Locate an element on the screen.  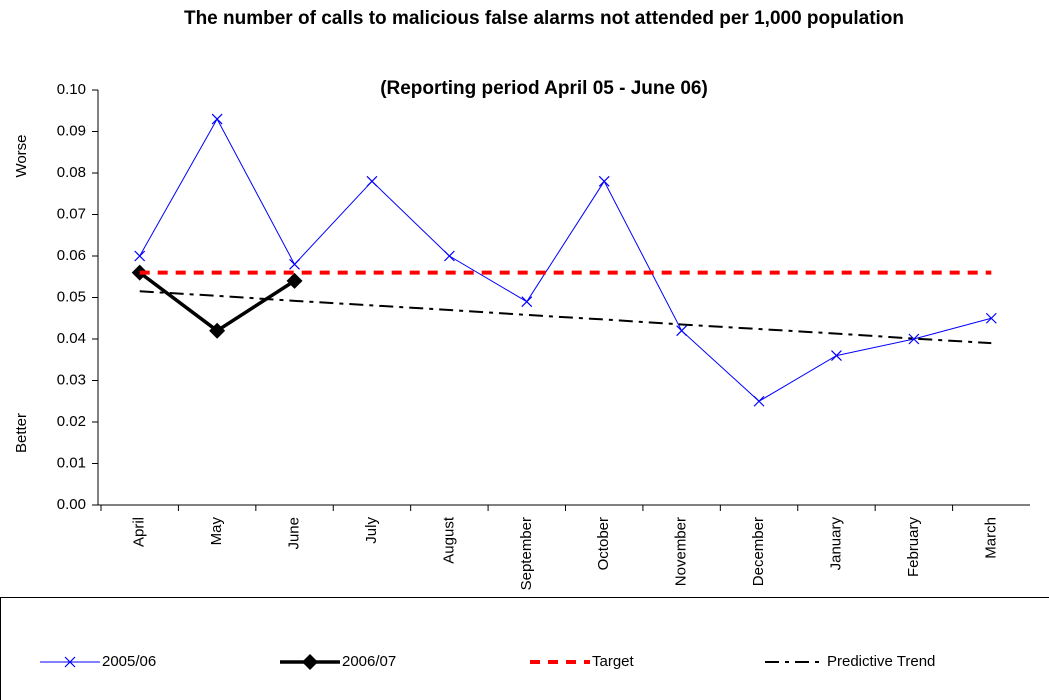
y-tick-label: 0.10 is located at coordinates (71, 89).